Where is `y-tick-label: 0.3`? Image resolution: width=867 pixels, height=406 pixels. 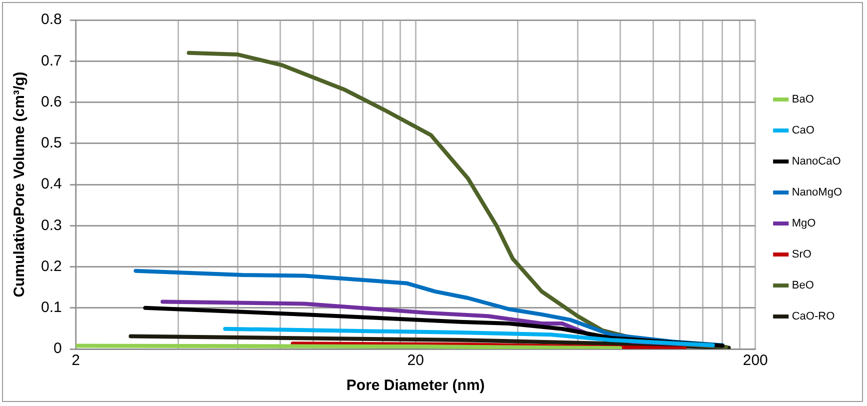
y-tick-label: 0.3 is located at coordinates (51, 225).